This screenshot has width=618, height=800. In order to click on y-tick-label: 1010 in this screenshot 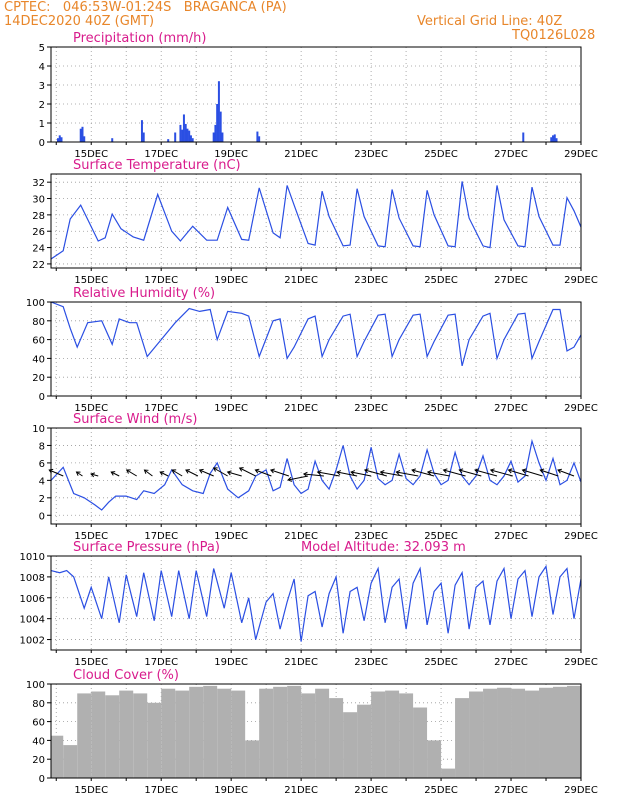, I will do `click(32, 557)`.